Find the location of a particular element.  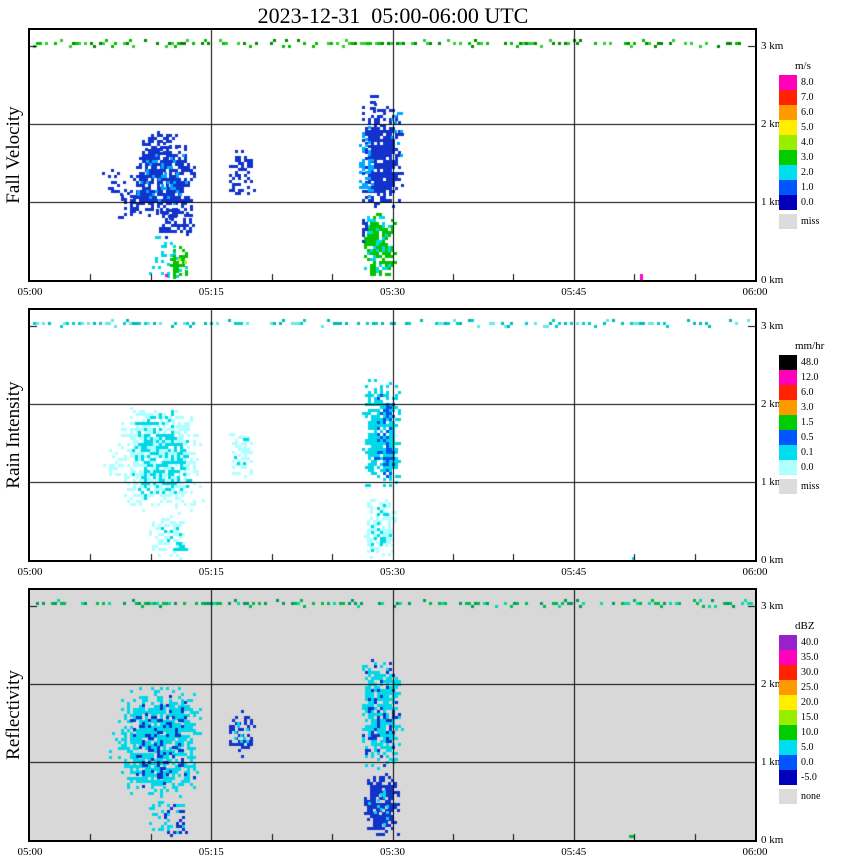

rain-intensity-axis-label: Rain Intensity is located at coordinates (14, 435).